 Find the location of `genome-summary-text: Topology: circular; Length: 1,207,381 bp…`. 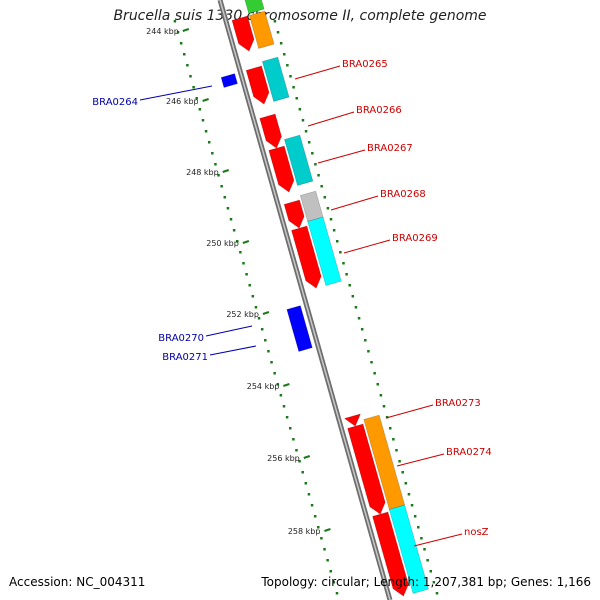

genome-summary-text: Topology: circular; Length: 1,207,381 bp… is located at coordinates (426, 582).